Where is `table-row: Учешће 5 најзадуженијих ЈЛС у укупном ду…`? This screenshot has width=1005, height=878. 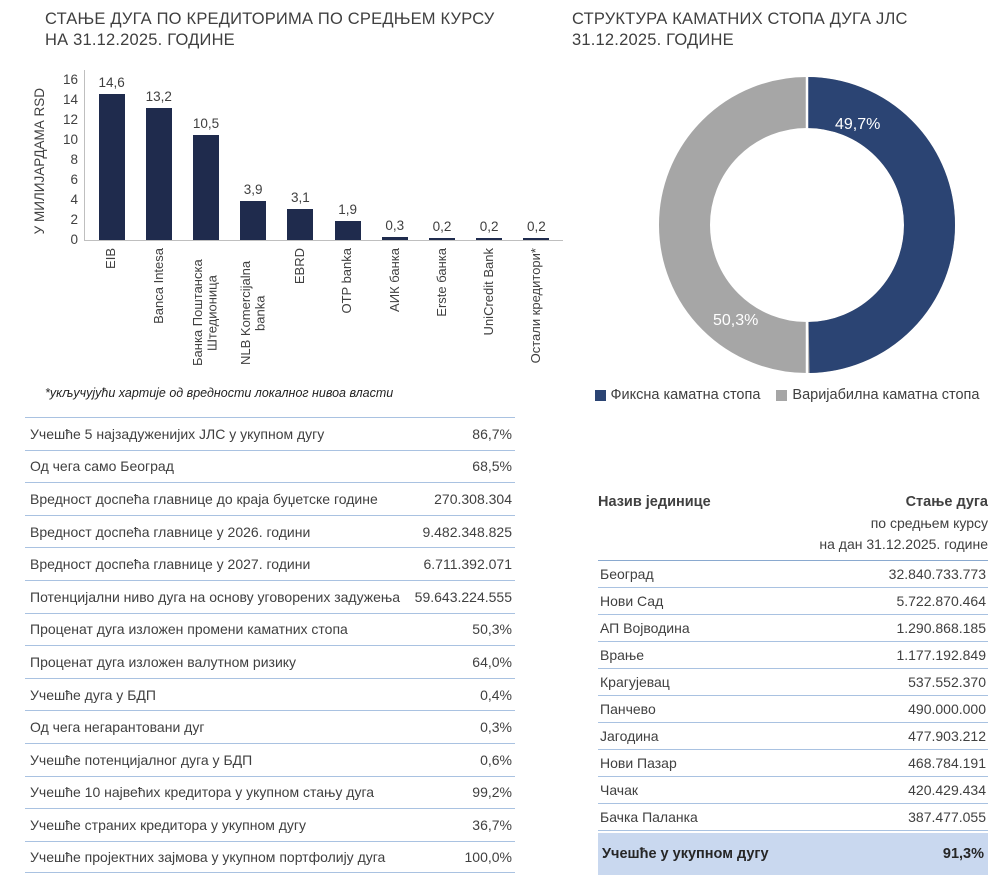
table-row: Учешће 5 најзадуженијих ЈЛС у укупном ду… is located at coordinates (270, 433).